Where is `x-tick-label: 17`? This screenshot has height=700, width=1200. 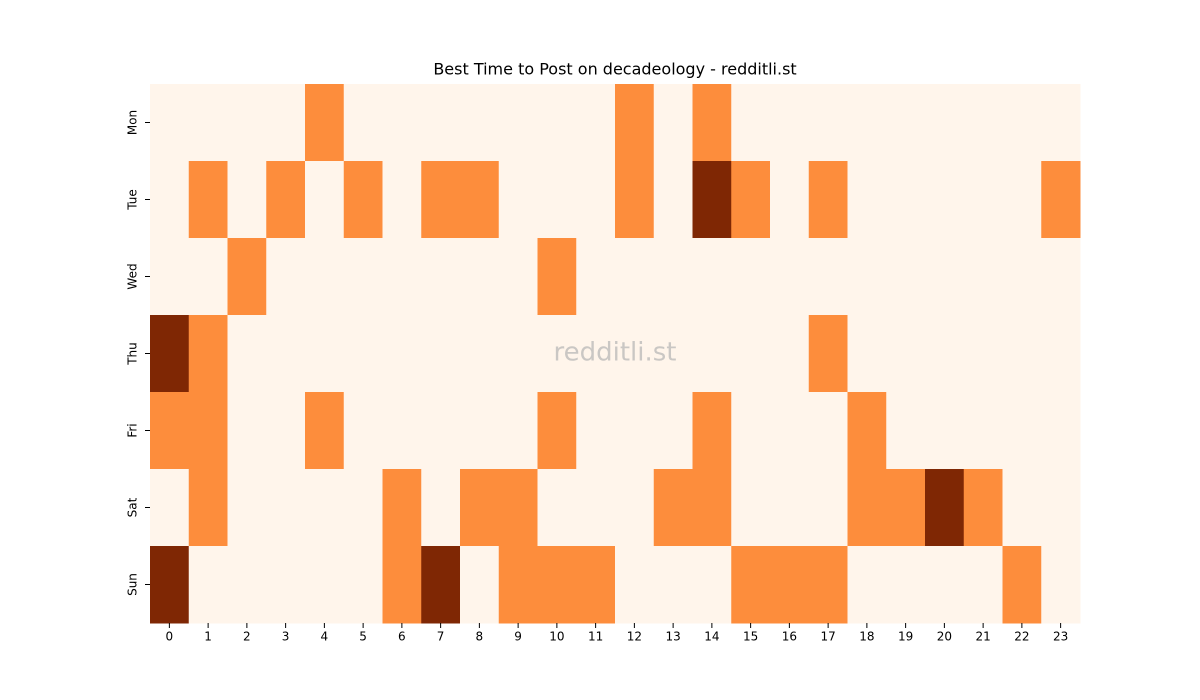 x-tick-label: 17 is located at coordinates (827, 637).